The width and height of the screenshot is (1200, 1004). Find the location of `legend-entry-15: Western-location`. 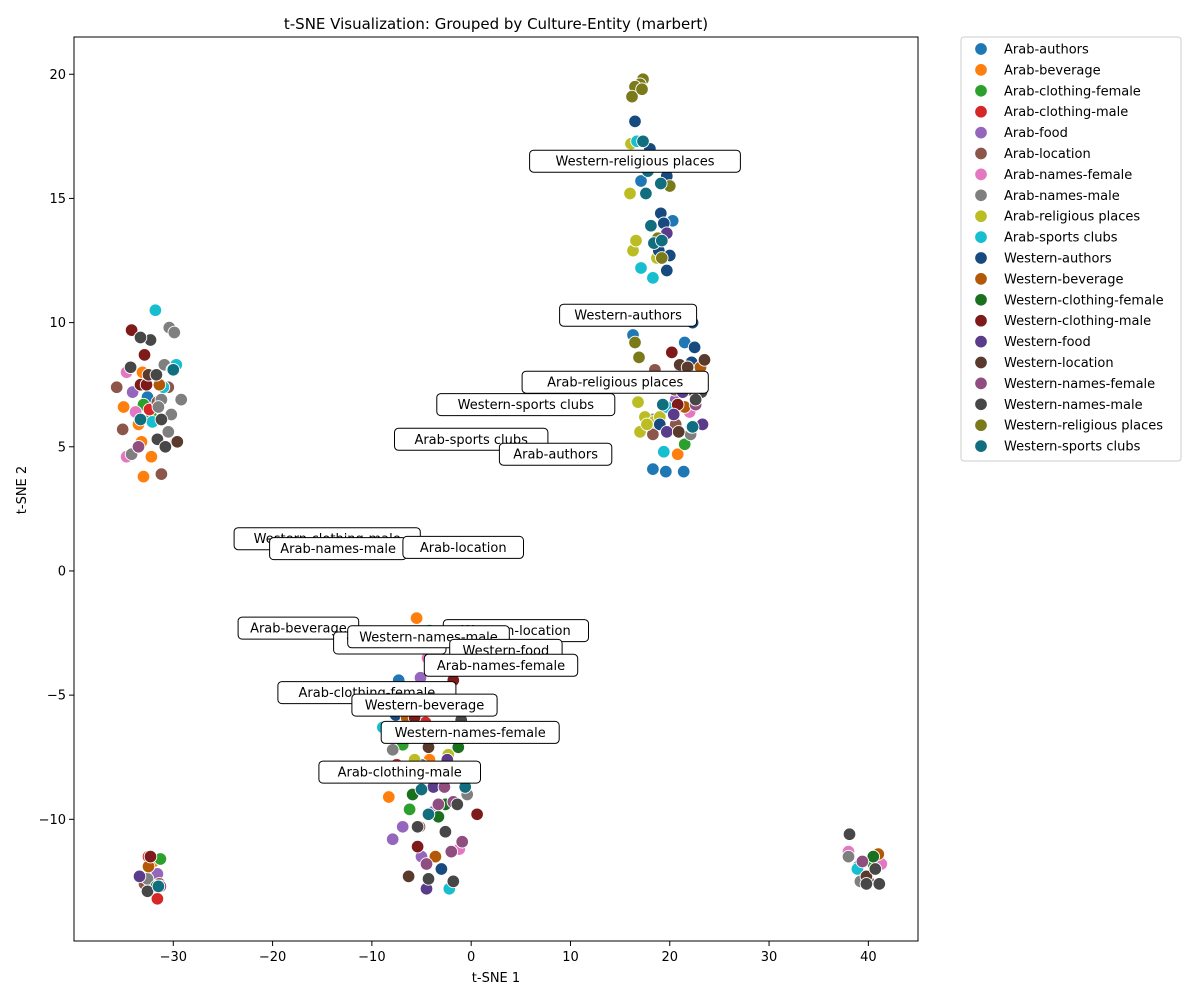

legend-entry-15: Western-location is located at coordinates (1044, 363).